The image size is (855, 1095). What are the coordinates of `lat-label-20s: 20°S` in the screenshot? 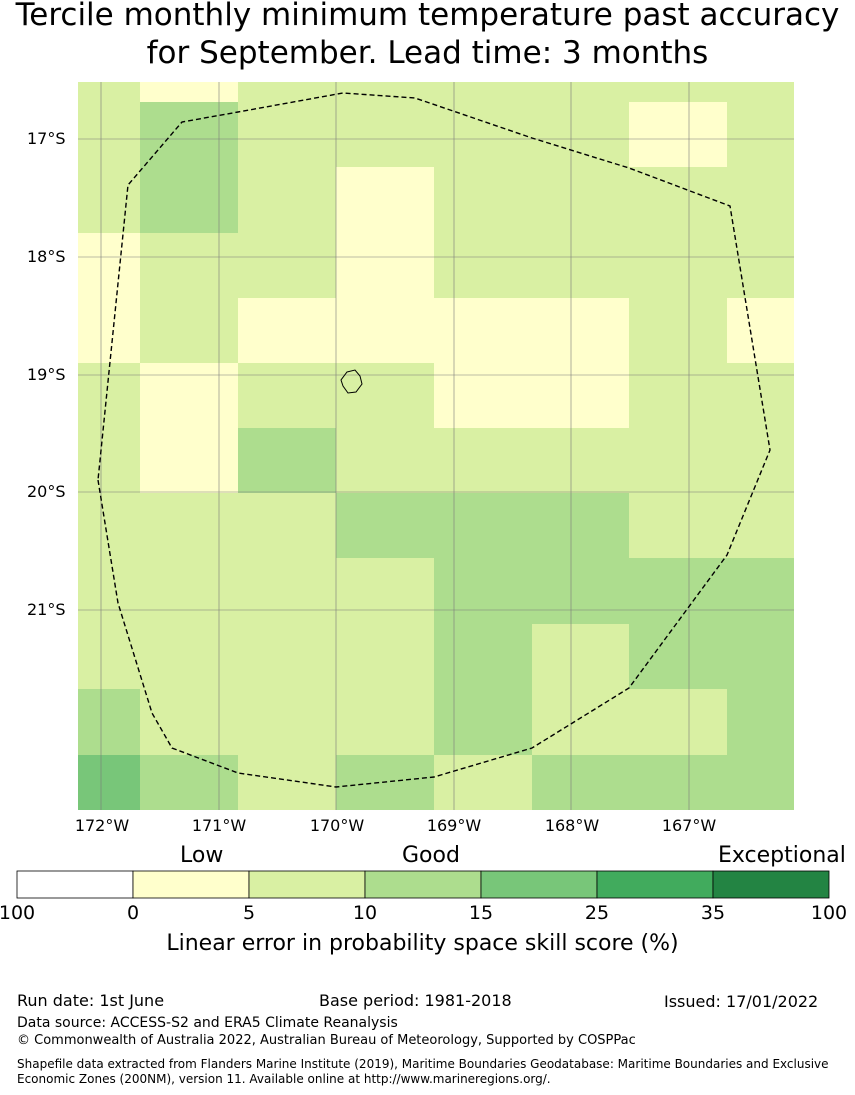 It's located at (46, 491).